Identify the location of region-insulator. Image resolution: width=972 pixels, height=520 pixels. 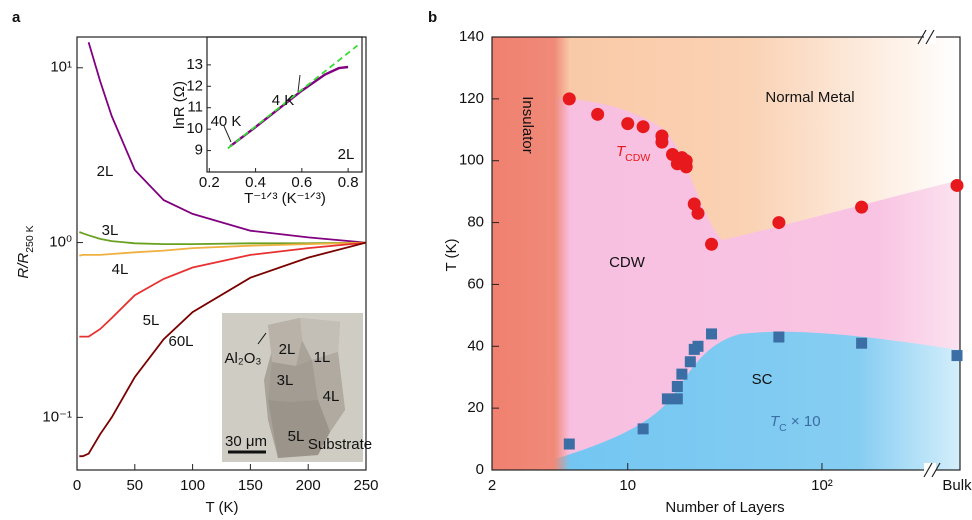
(531, 253).